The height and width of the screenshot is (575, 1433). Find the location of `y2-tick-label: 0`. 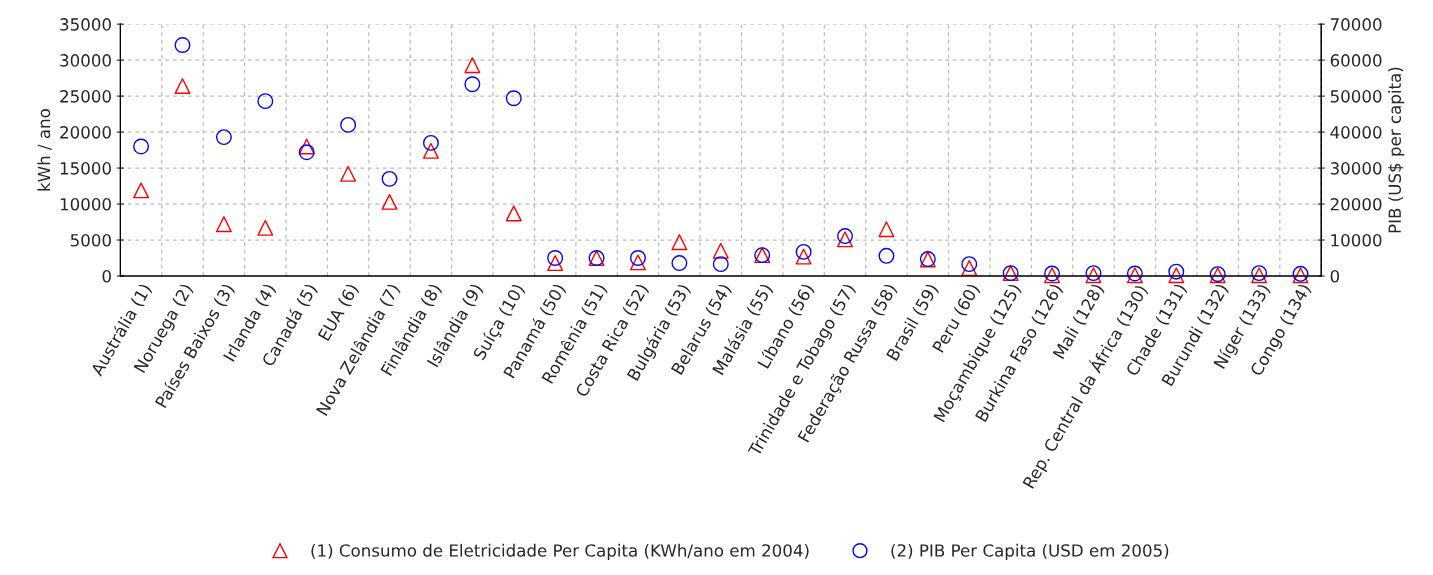

y2-tick-label: 0 is located at coordinates (1335, 276).